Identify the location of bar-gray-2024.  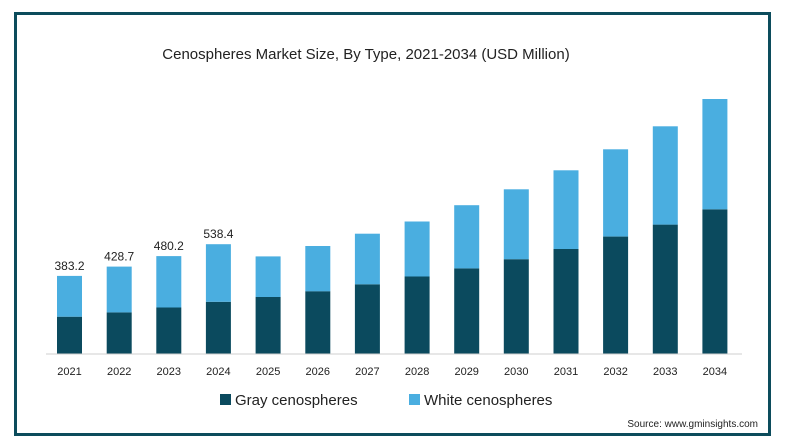
(218, 327).